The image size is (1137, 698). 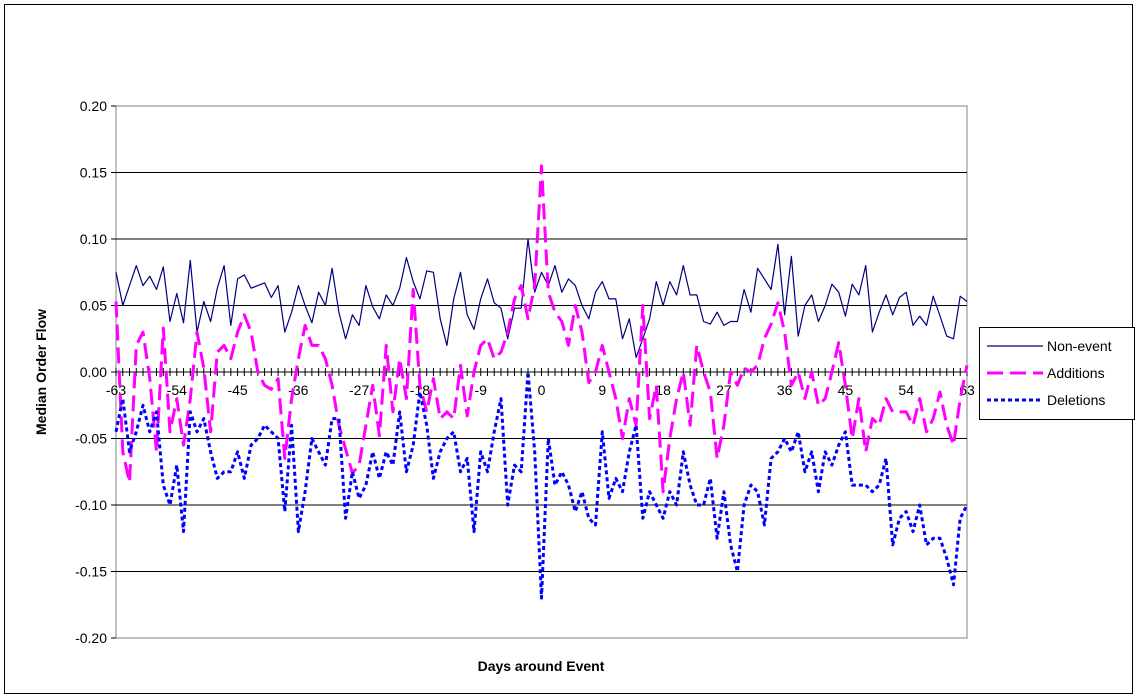 What do you see at coordinates (906, 390) in the screenshot?
I see `x-tick-label: 54` at bounding box center [906, 390].